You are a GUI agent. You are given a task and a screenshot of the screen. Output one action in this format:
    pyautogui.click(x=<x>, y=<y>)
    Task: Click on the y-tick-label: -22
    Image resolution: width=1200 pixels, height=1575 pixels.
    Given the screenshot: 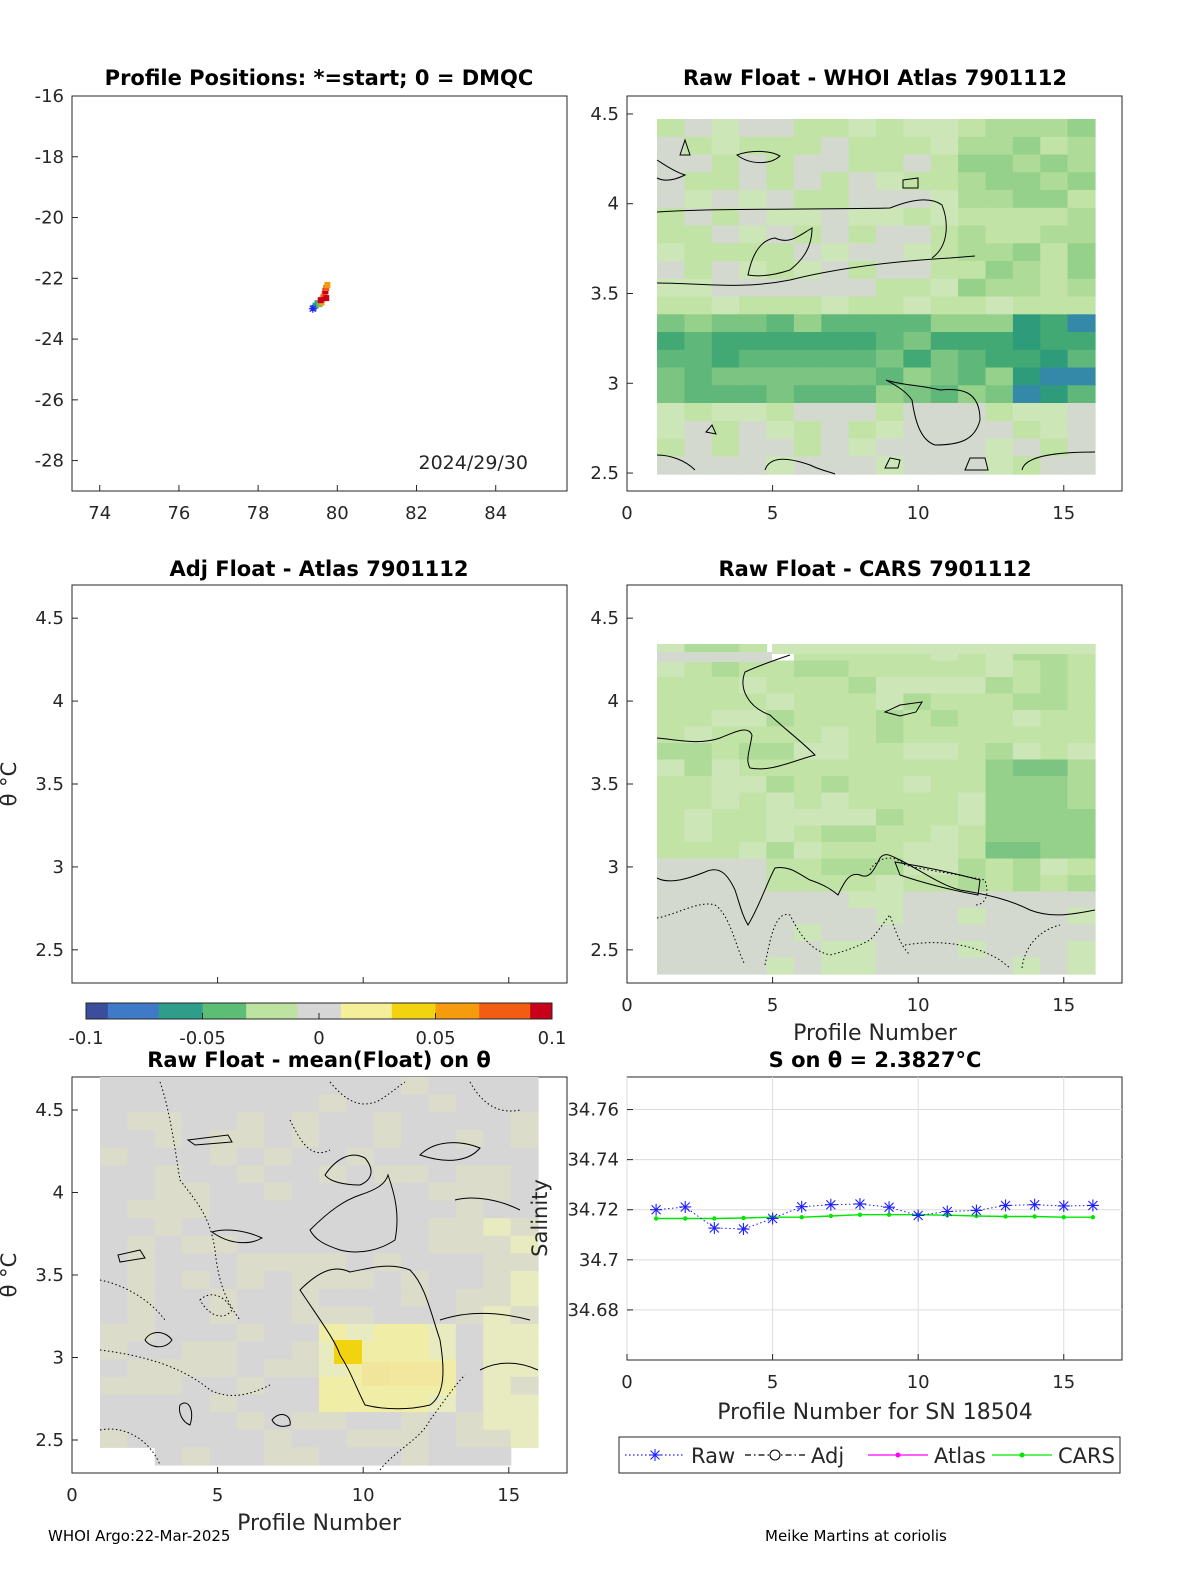 What is the action you would take?
    pyautogui.click(x=49, y=278)
    